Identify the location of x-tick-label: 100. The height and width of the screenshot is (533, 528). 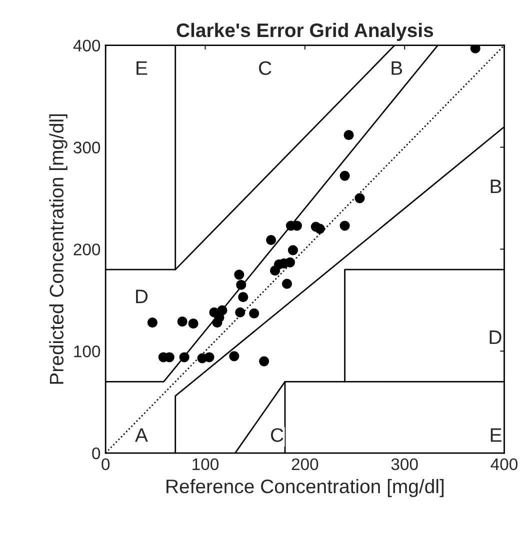
(205, 464).